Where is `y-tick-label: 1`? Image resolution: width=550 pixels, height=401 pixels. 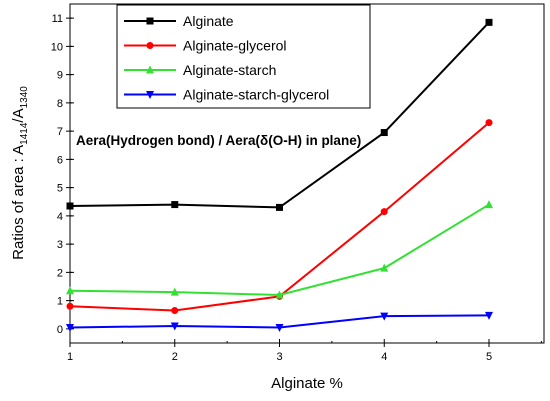
y-tick-label: 1 is located at coordinates (60, 302).